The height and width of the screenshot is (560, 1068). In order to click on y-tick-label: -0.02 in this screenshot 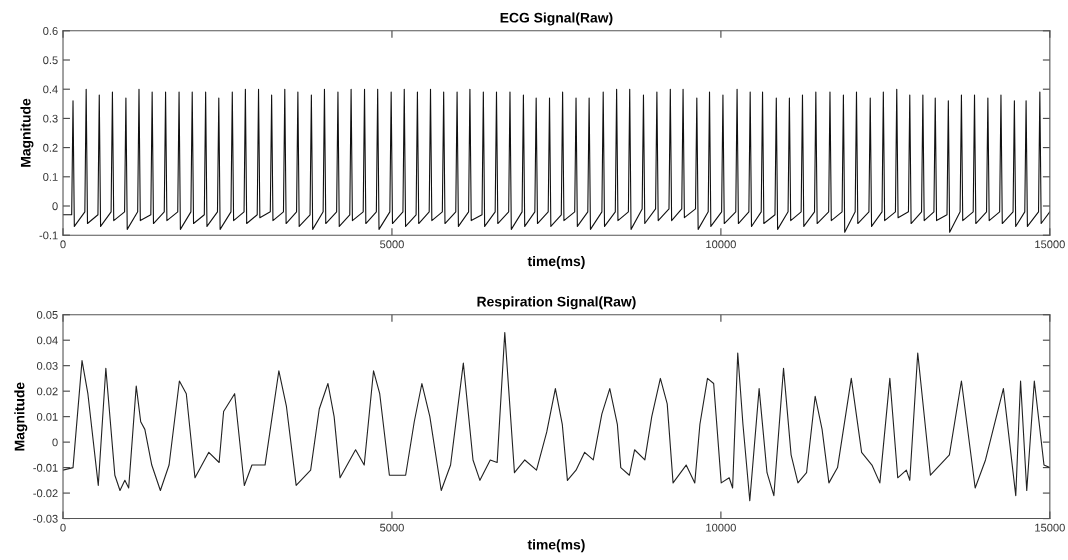, I will do `click(45, 493)`.